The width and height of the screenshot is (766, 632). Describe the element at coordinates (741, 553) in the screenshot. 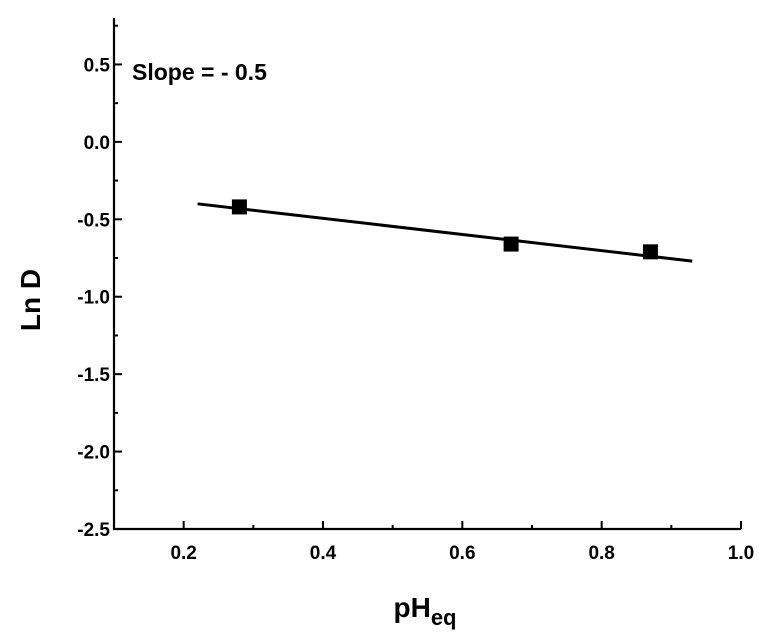

I see `x-tick-label: 1.0` at that location.